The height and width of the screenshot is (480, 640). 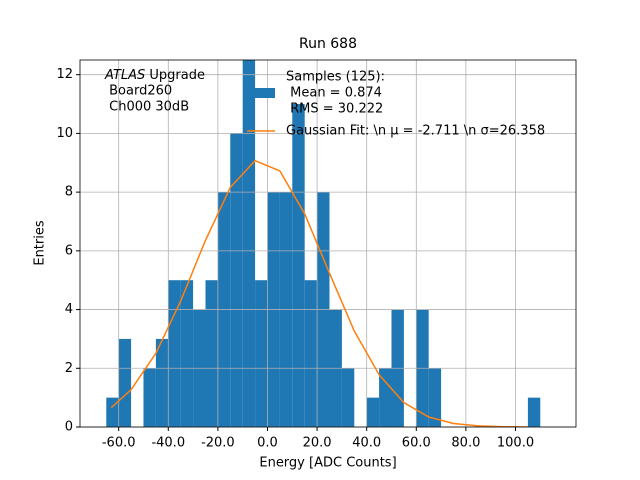 I want to click on annotation-line: Ch000 30dB, so click(x=147, y=107).